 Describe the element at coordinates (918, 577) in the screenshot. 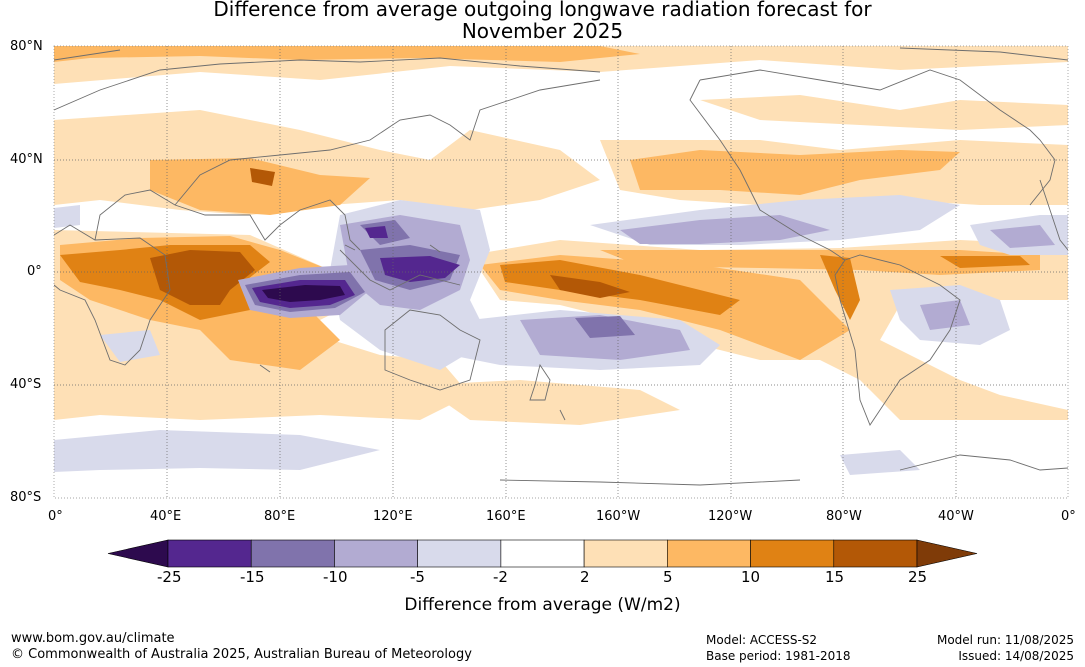

I see `colorbar-tick: 25` at that location.